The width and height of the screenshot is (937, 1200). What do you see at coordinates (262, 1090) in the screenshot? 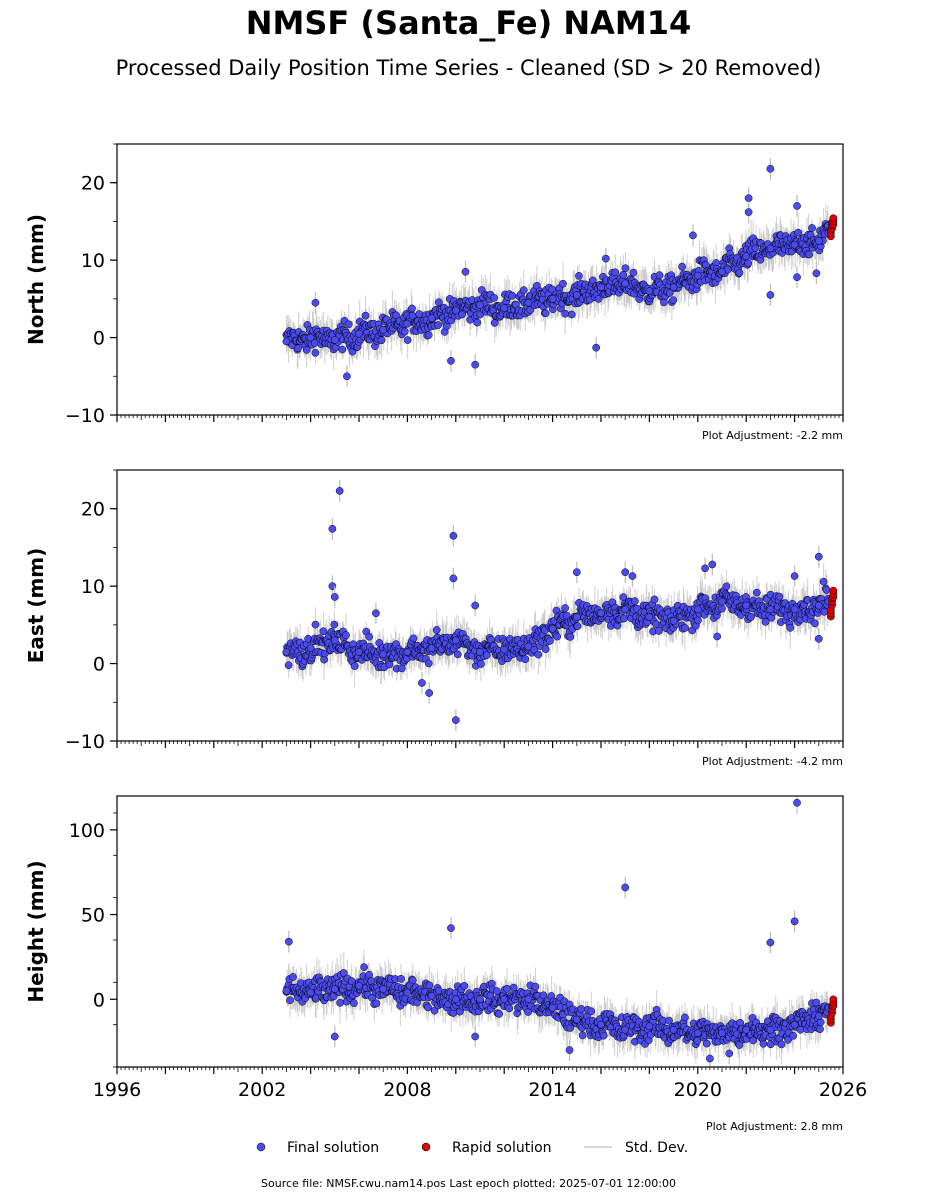
I see `x-tick-label: 2002` at bounding box center [262, 1090].